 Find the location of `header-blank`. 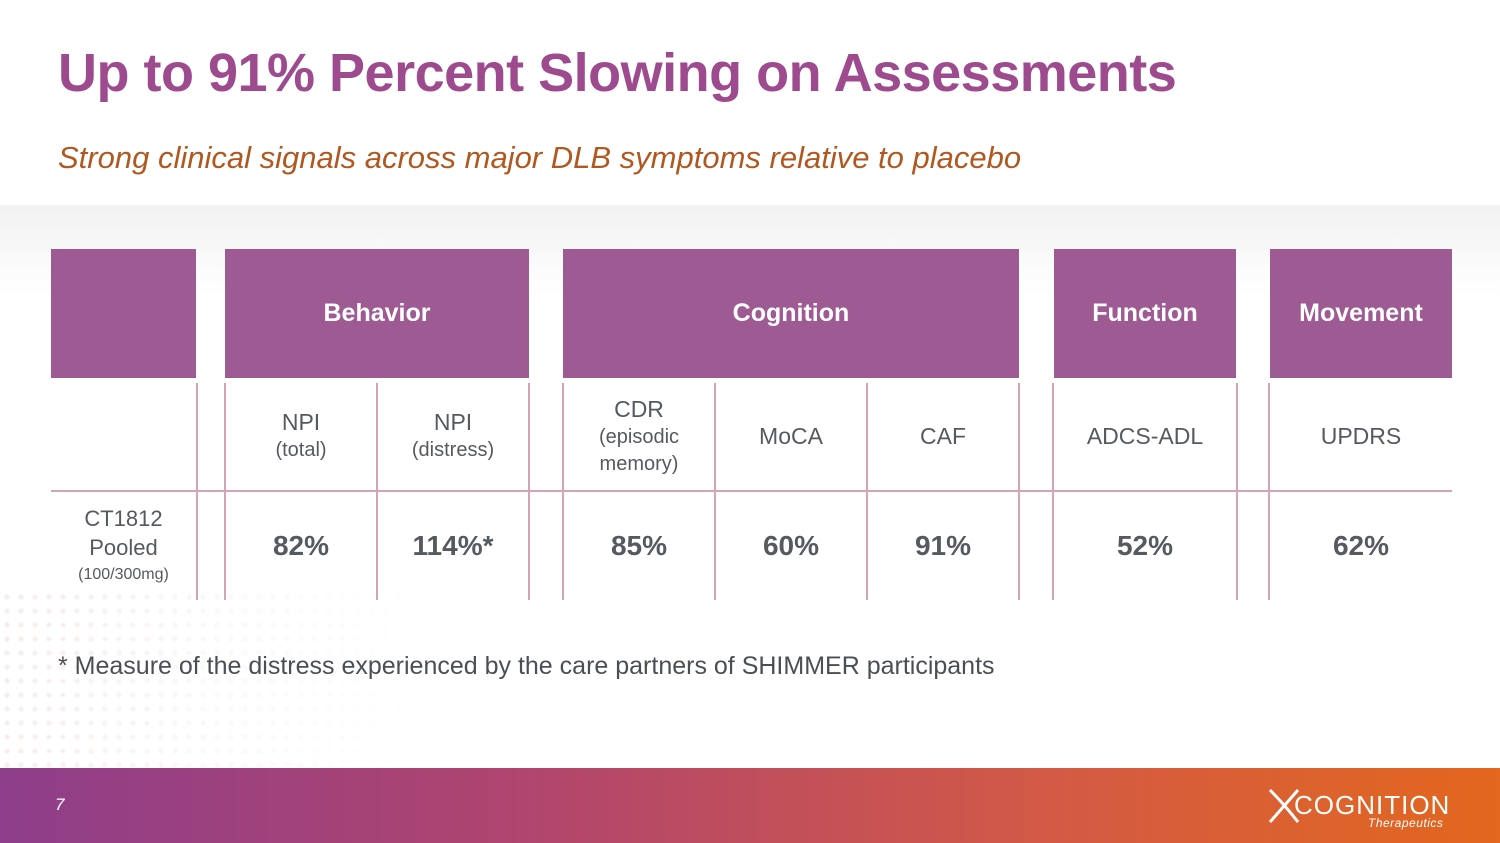

header-blank is located at coordinates (123, 313).